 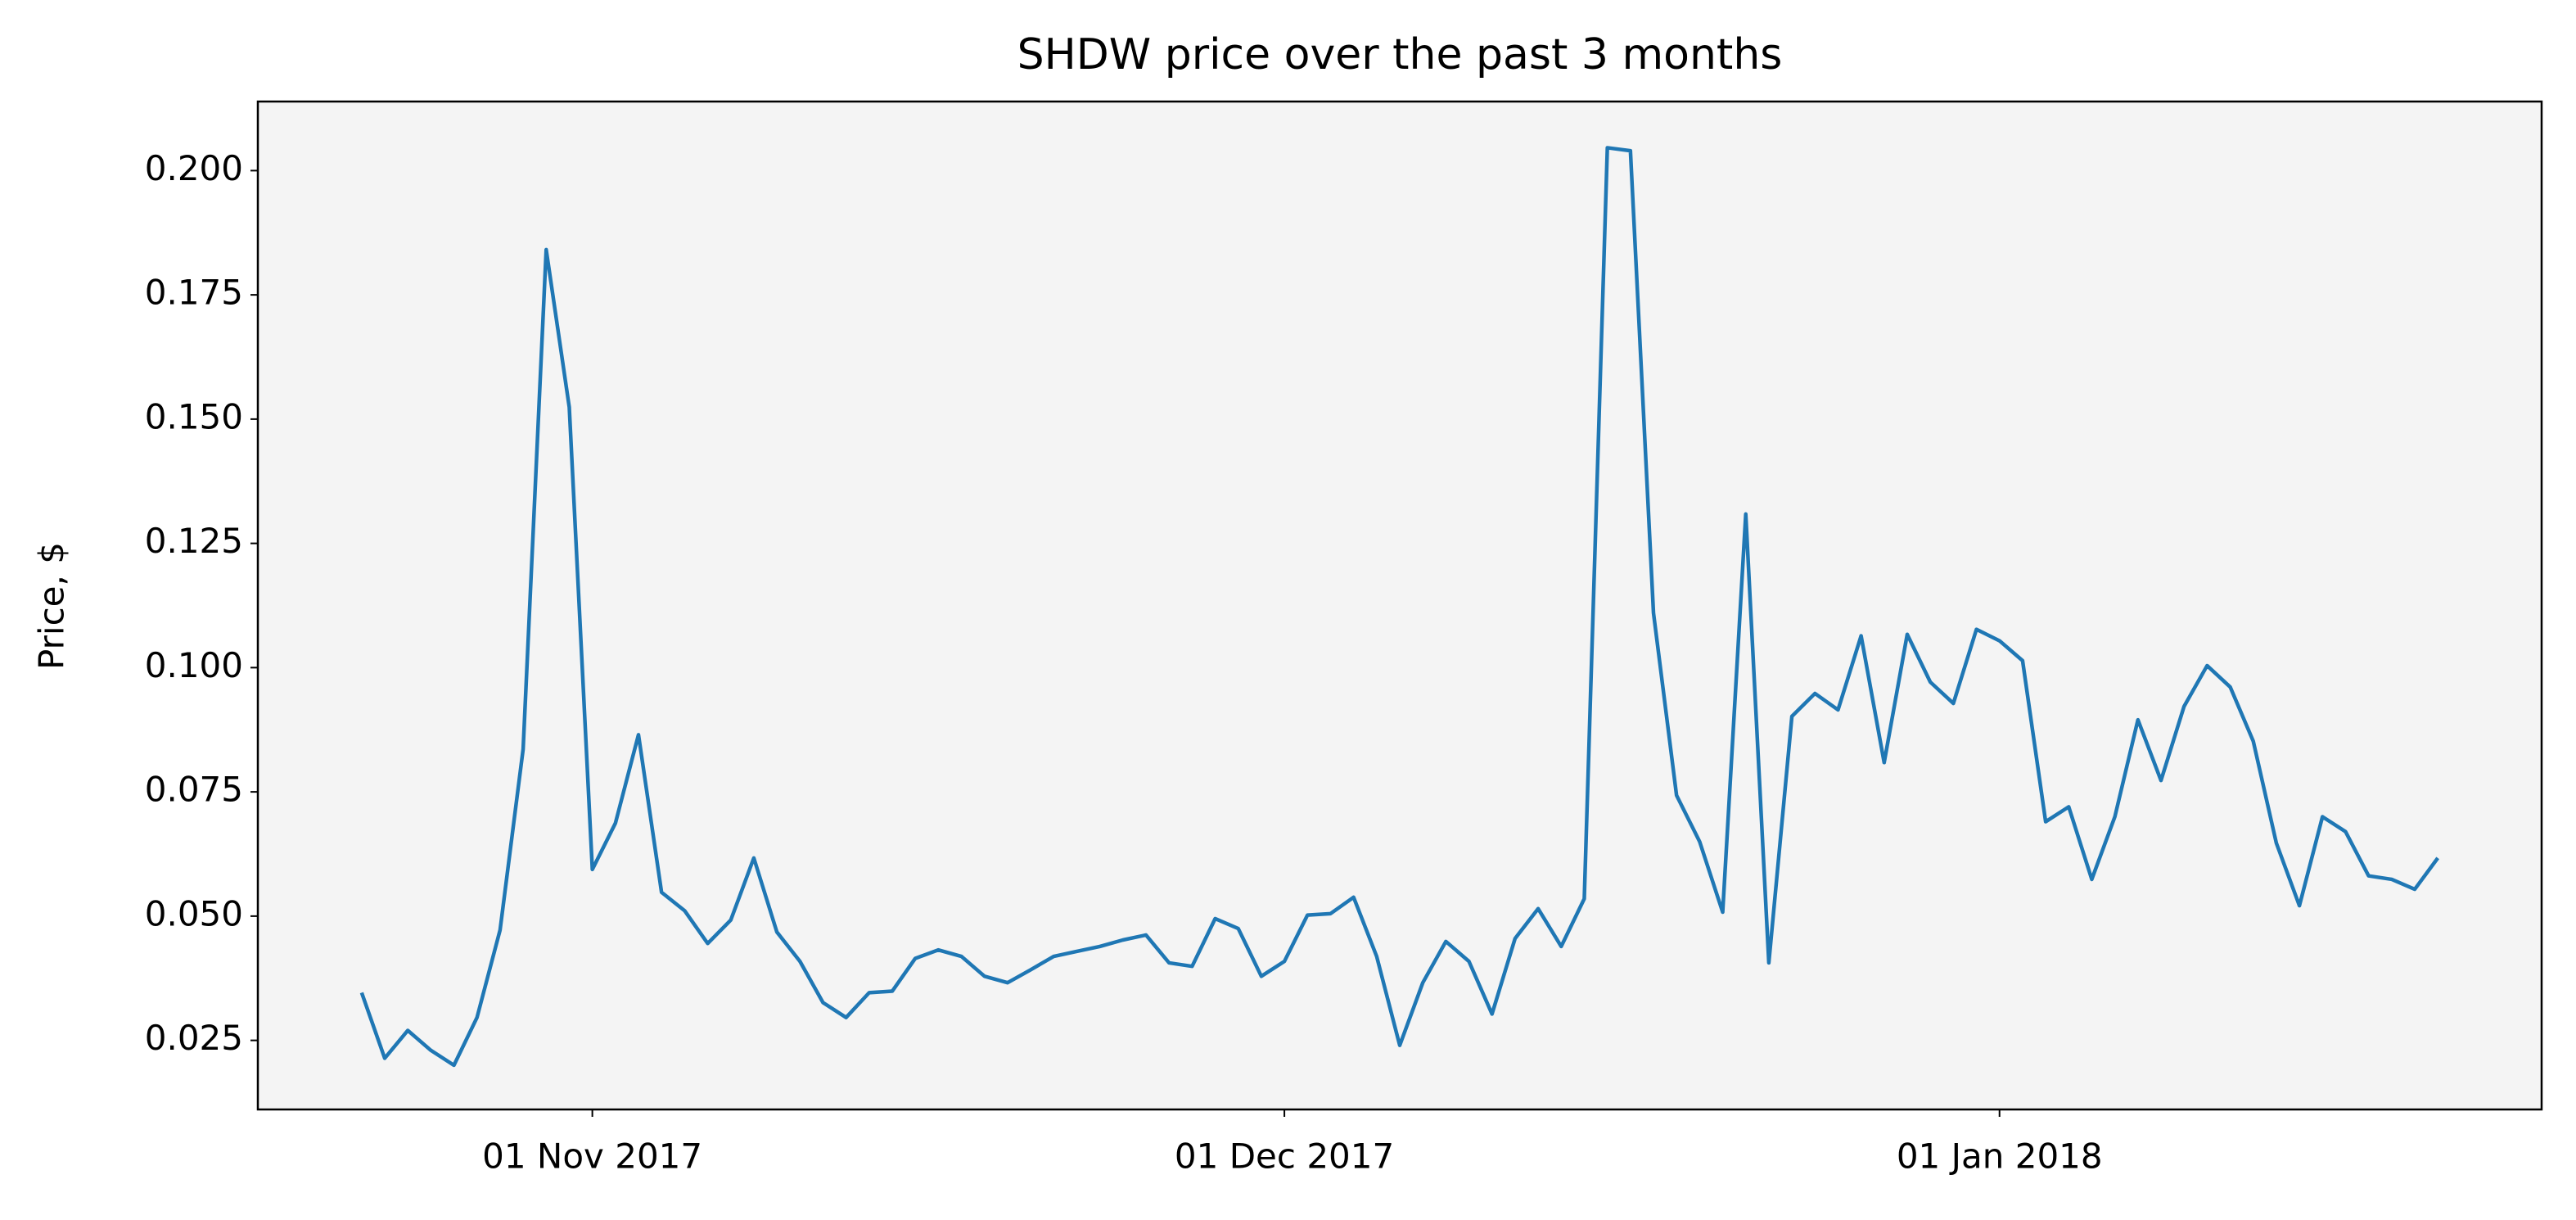 I want to click on y-tick-label: 0.075, so click(x=194, y=790).